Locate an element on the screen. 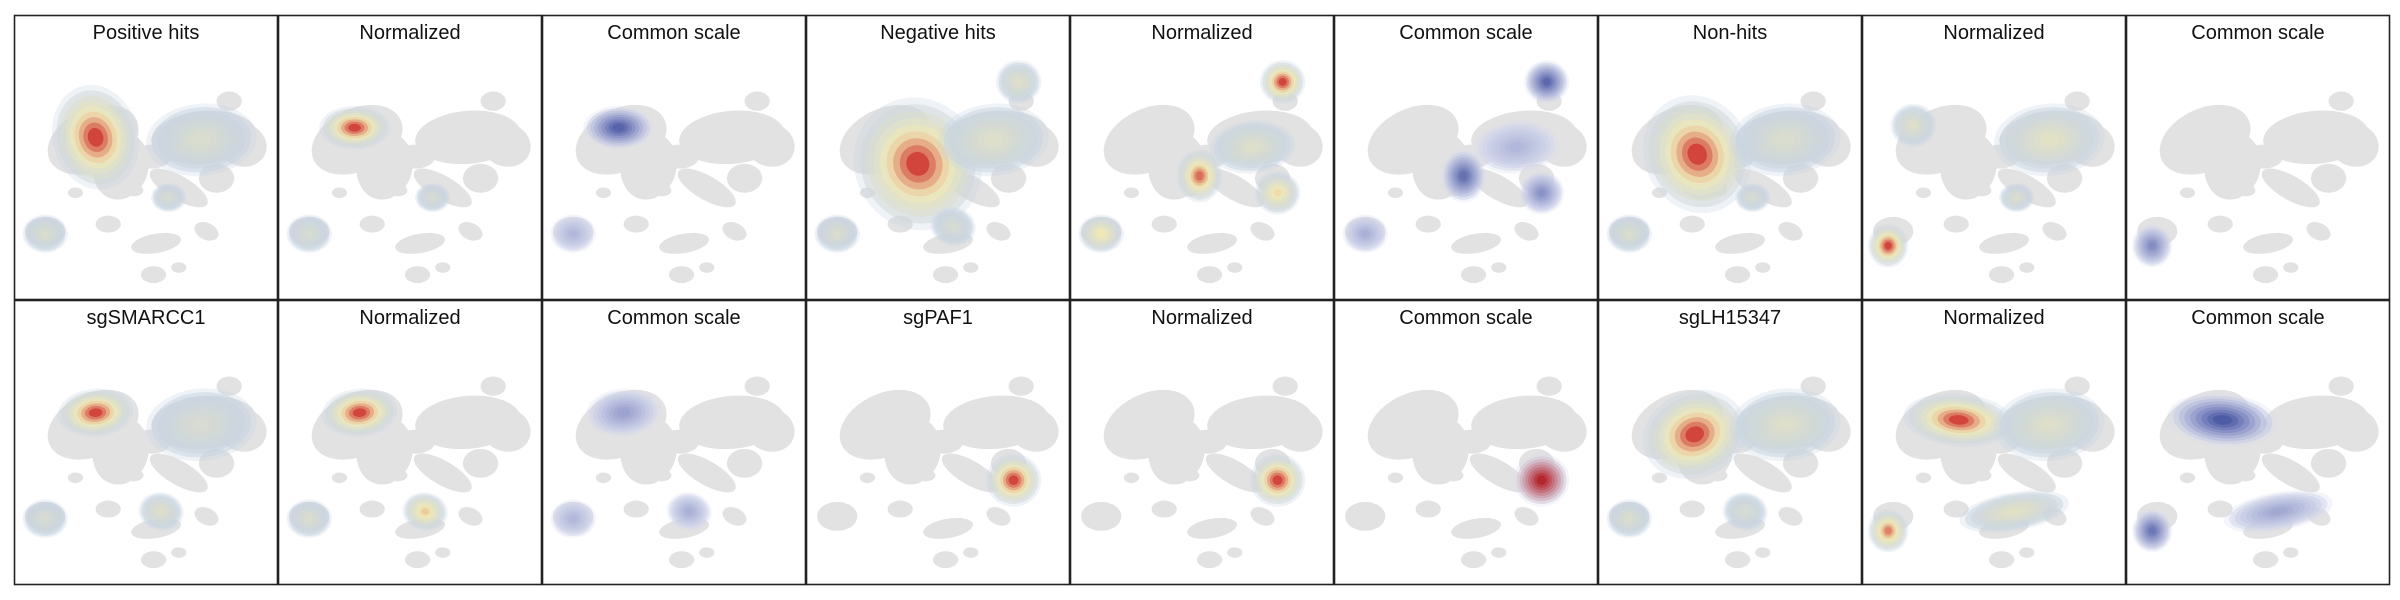 The image size is (2400, 600). panel-title: Negative hits is located at coordinates (938, 33).